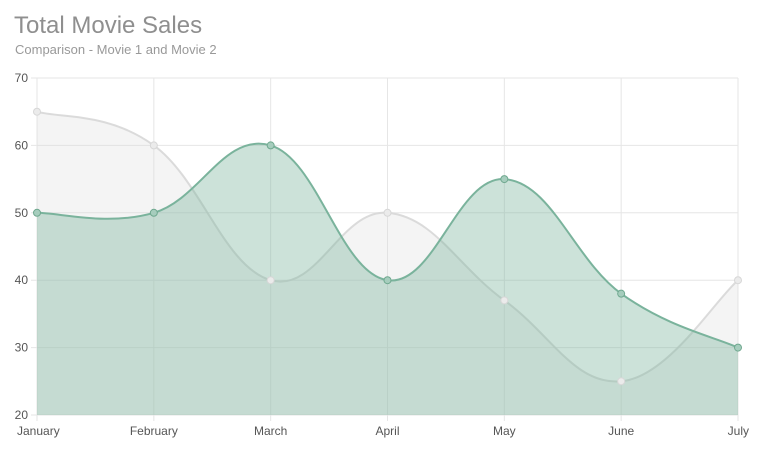 The height and width of the screenshot is (455, 760). What do you see at coordinates (738, 431) in the screenshot?
I see `x-tick-label: July` at bounding box center [738, 431].